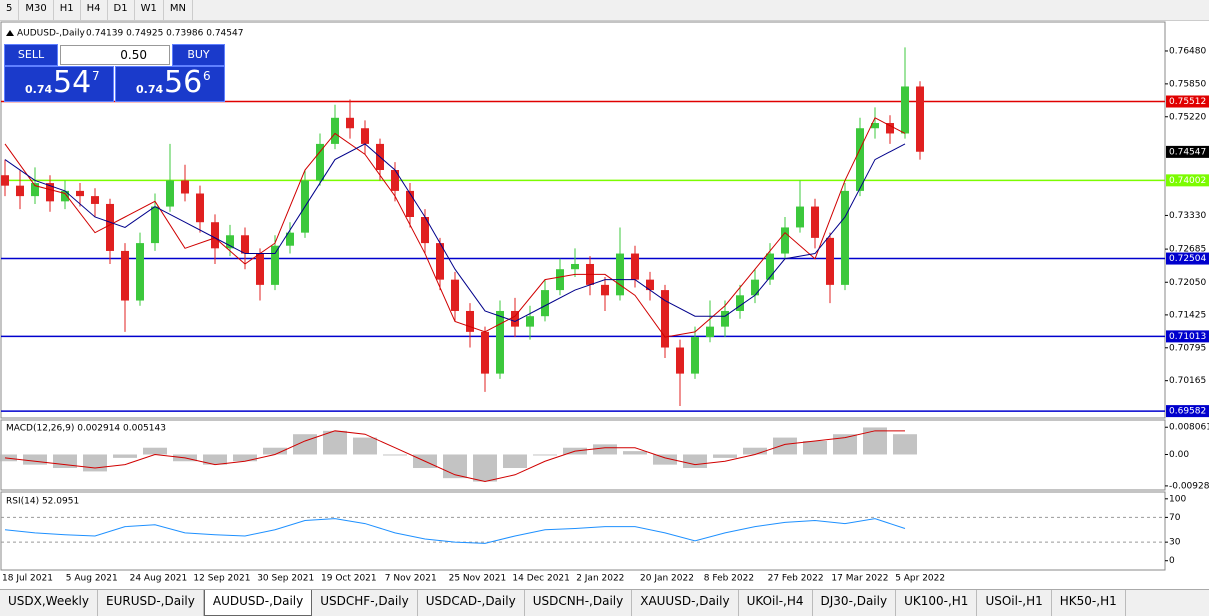  What do you see at coordinates (198, 55) in the screenshot?
I see `buy-button: BUY` at bounding box center [198, 55].